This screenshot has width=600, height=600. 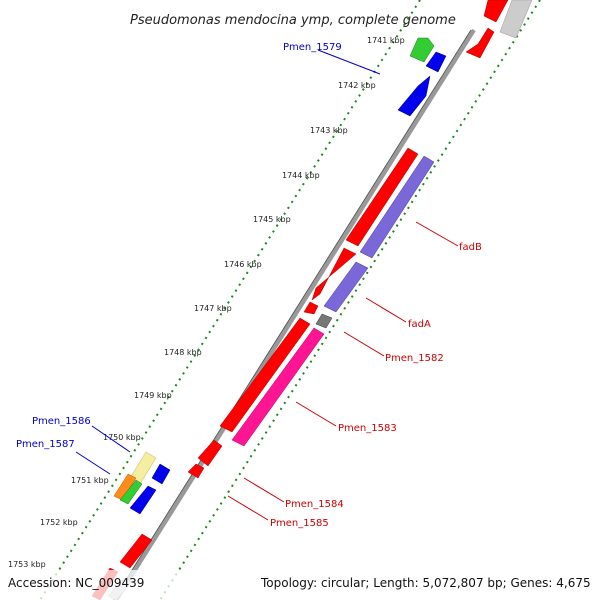 I want to click on tick-label-1752: 1752 kbp, so click(x=59, y=522).